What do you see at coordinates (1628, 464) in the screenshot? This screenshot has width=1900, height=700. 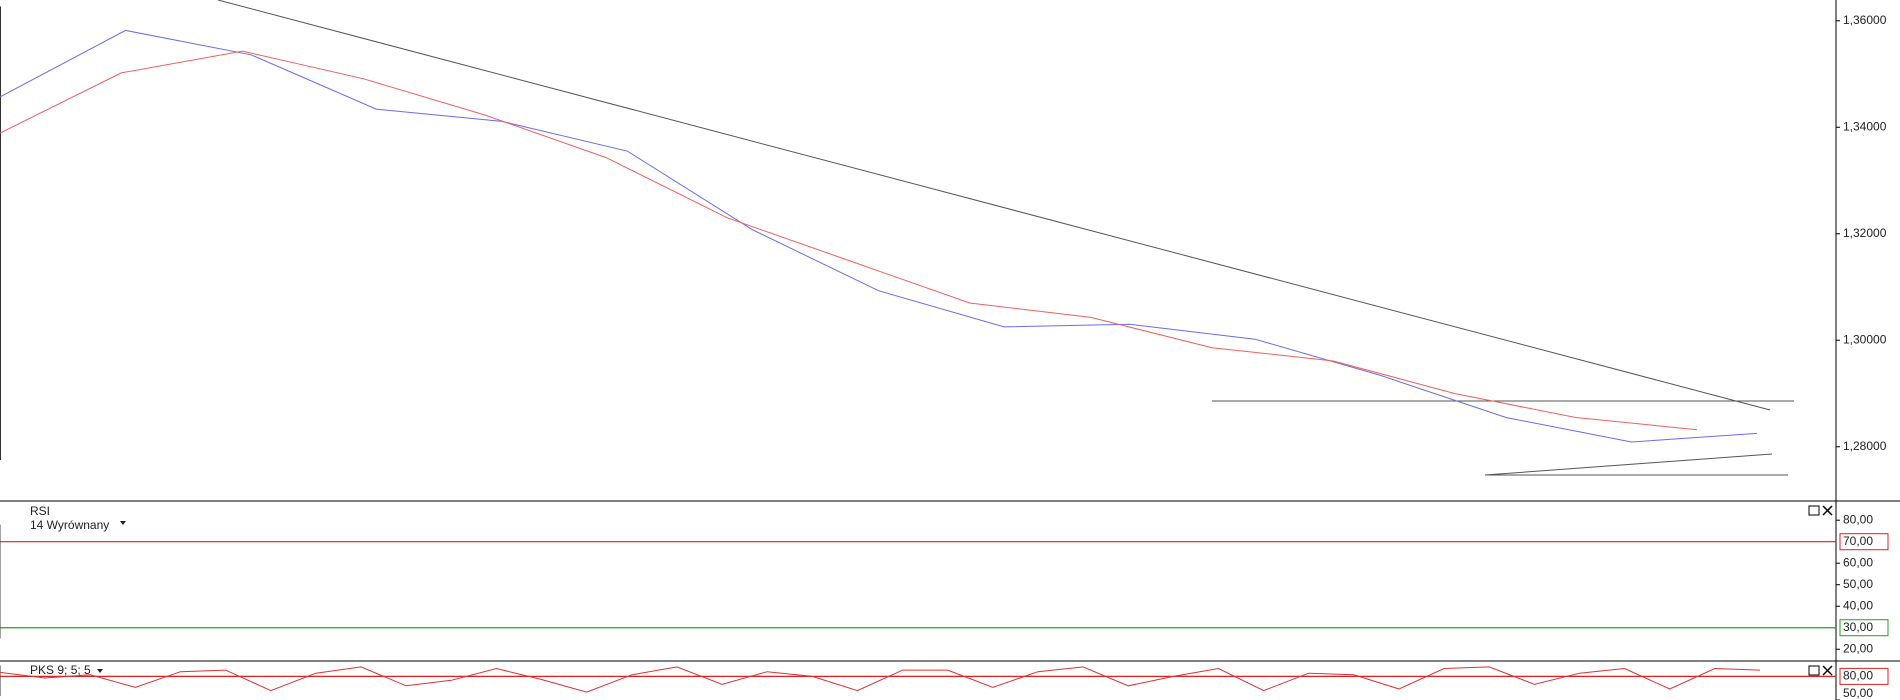 I see `trendline` at bounding box center [1628, 464].